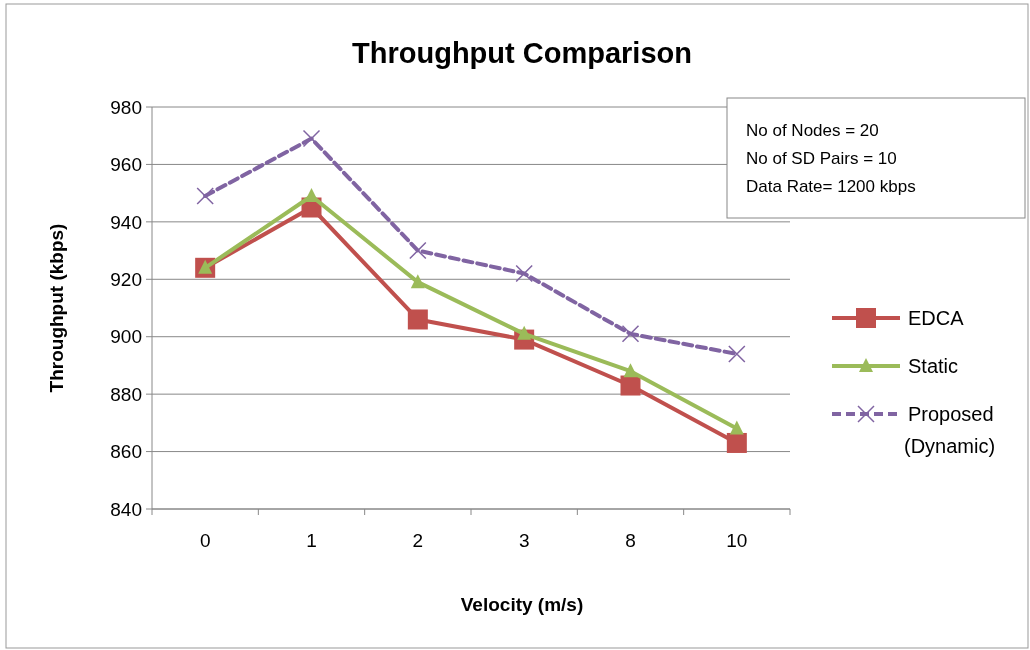 The image size is (1030, 650). I want to click on x-tick-label: 8, so click(630, 540).